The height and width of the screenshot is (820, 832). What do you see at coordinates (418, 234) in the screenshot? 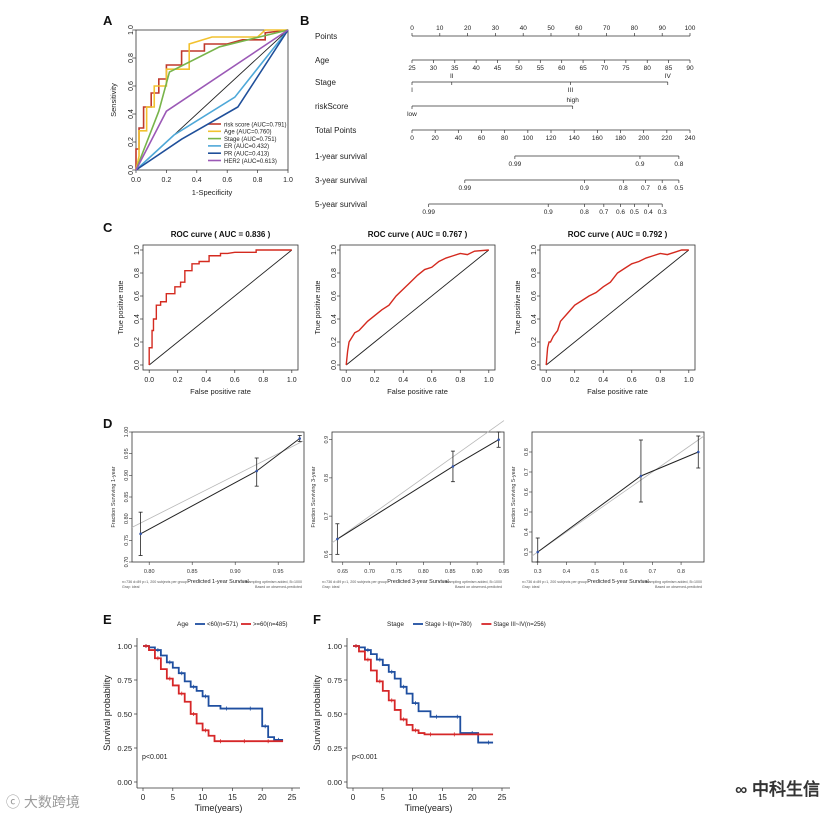
I see `c2-title: ROC curve ( AUC = 0.767 )` at bounding box center [418, 234].